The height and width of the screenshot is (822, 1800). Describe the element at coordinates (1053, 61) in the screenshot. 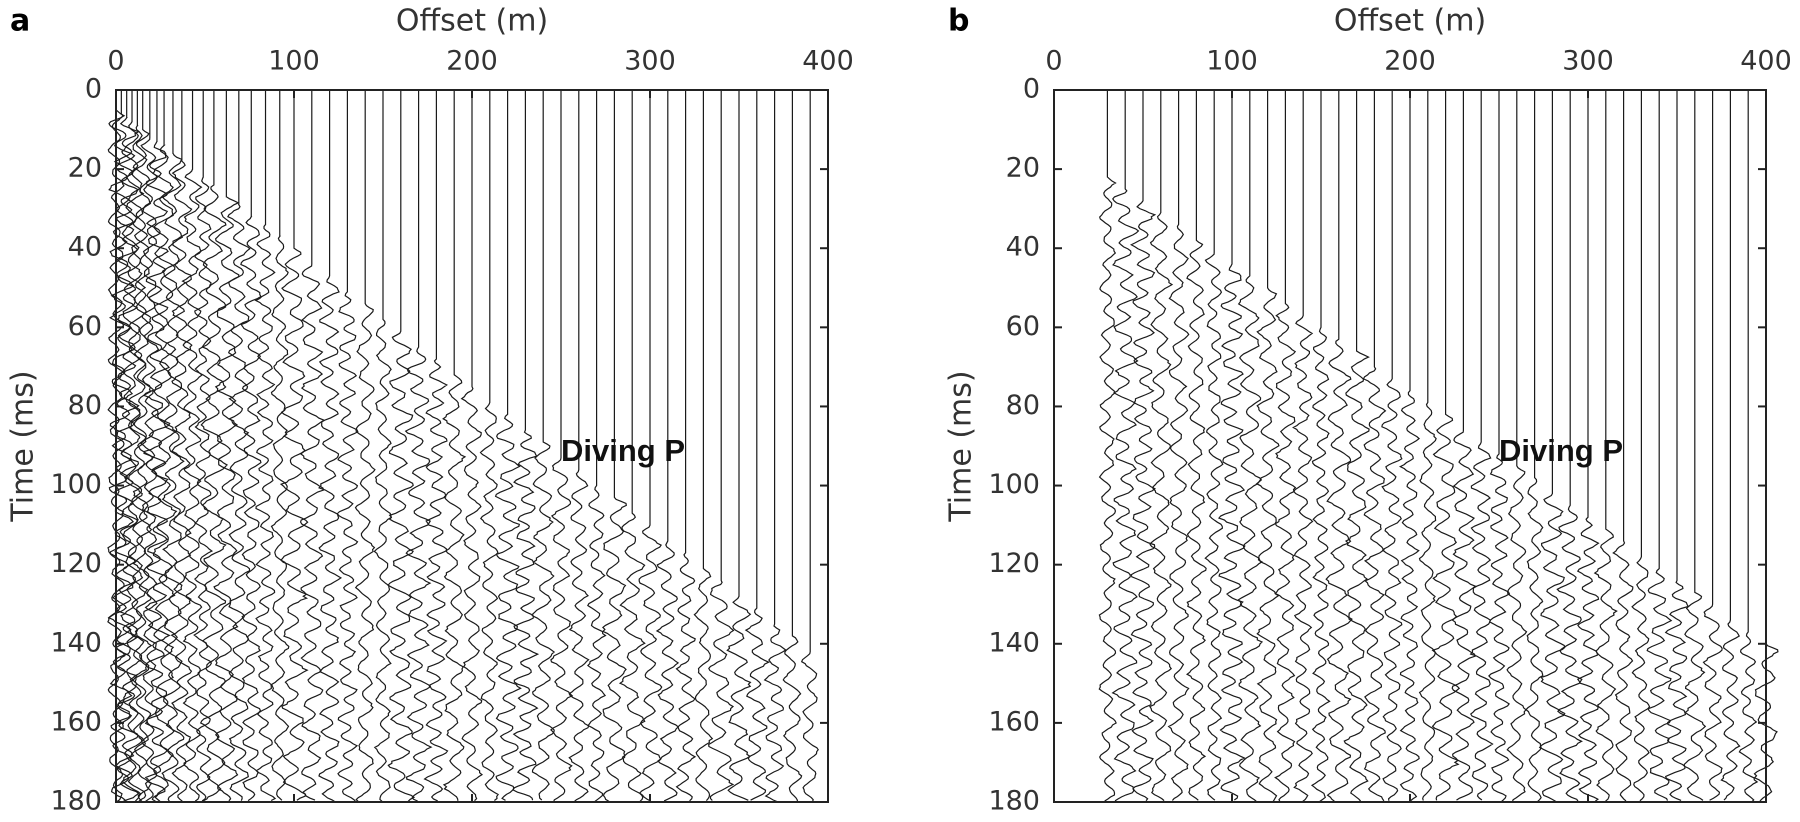

I see `x-tick-label: 0` at that location.